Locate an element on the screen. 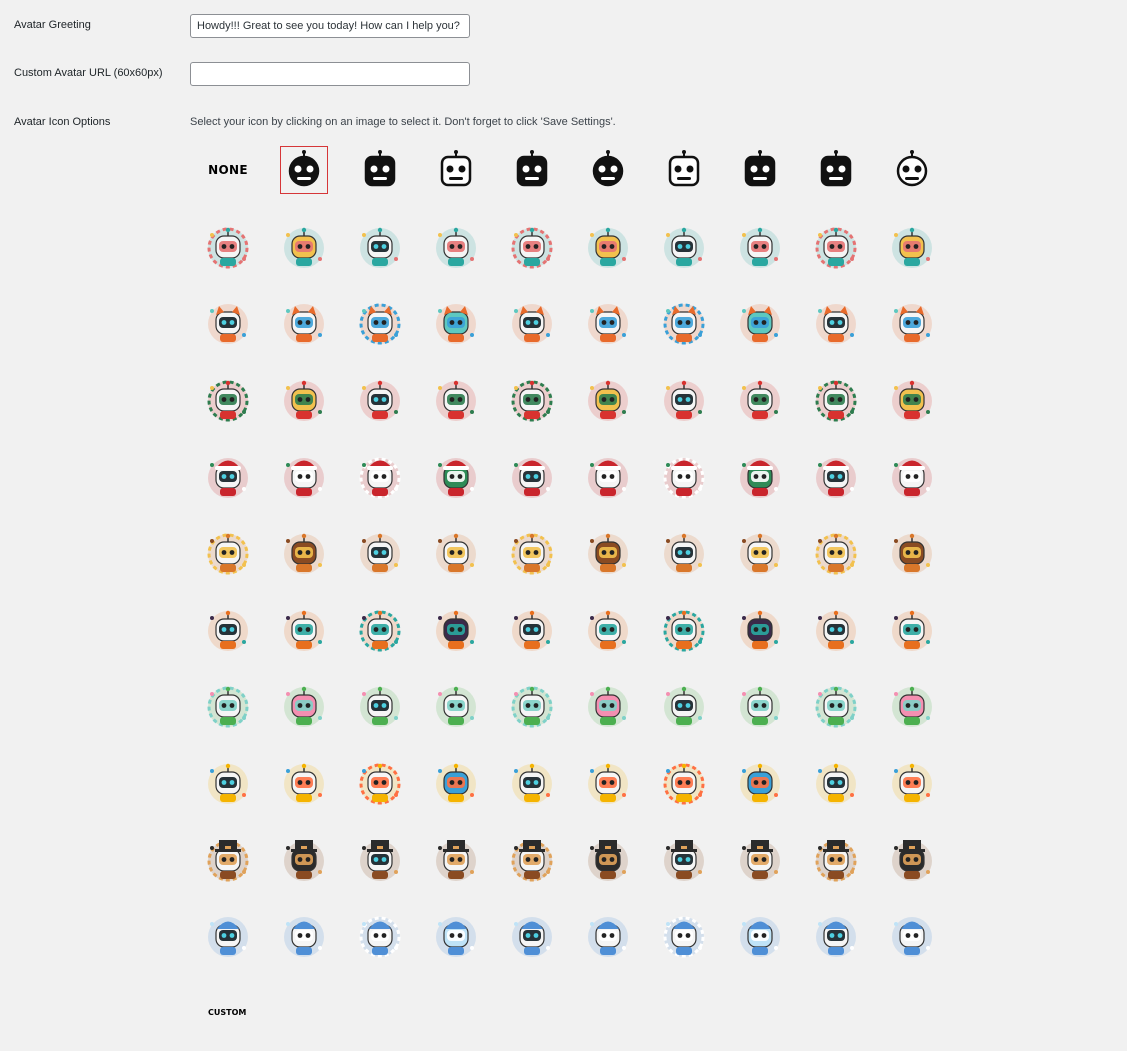 Image resolution: width=1127 pixels, height=1051 pixels. custom-avatar-option: CUSTOM is located at coordinates (227, 1012).